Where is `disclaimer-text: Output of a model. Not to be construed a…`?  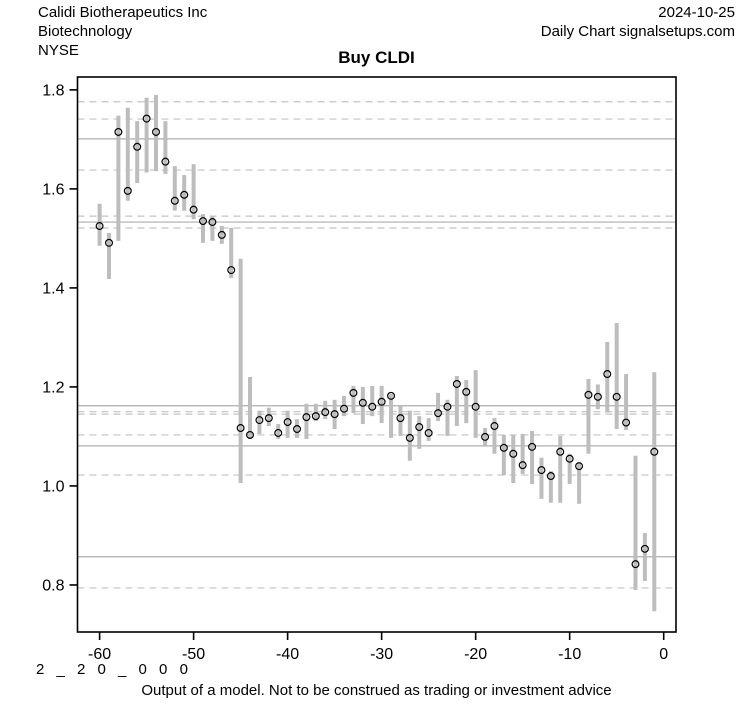
disclaimer-text: Output of a model. Not to be construed a… is located at coordinates (376, 690).